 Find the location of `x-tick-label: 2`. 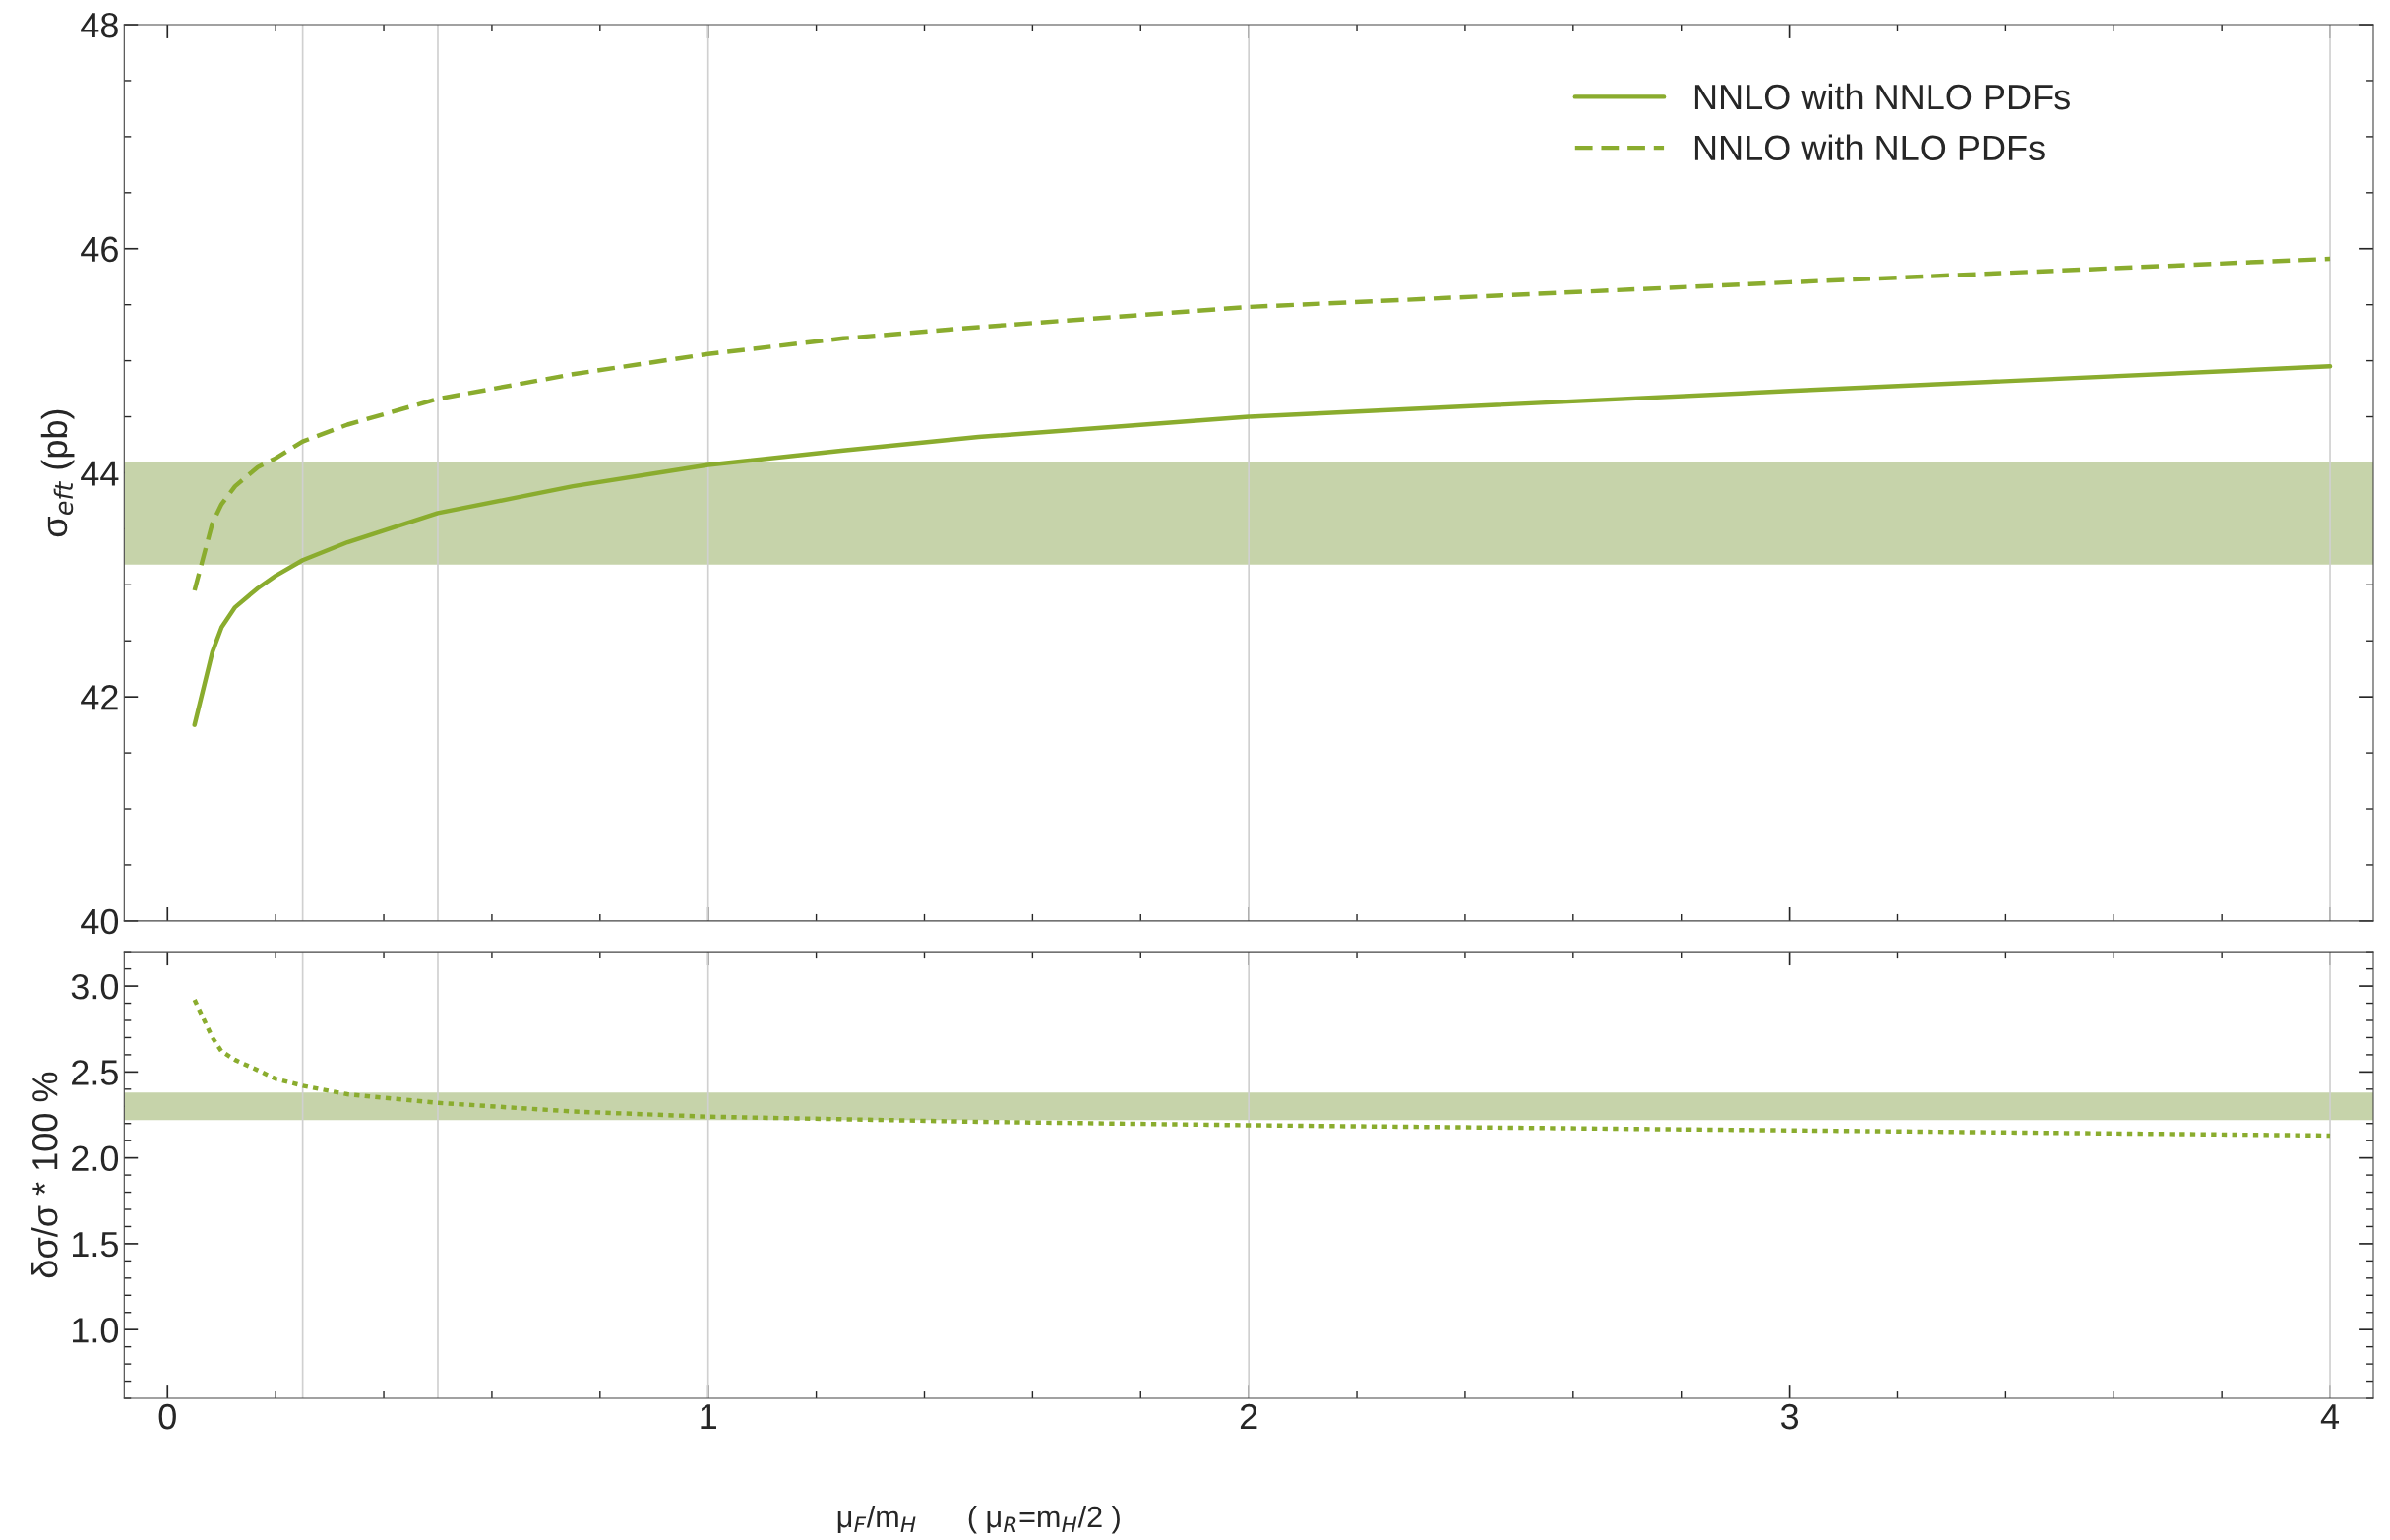

x-tick-label: 2 is located at coordinates (1248, 1416).